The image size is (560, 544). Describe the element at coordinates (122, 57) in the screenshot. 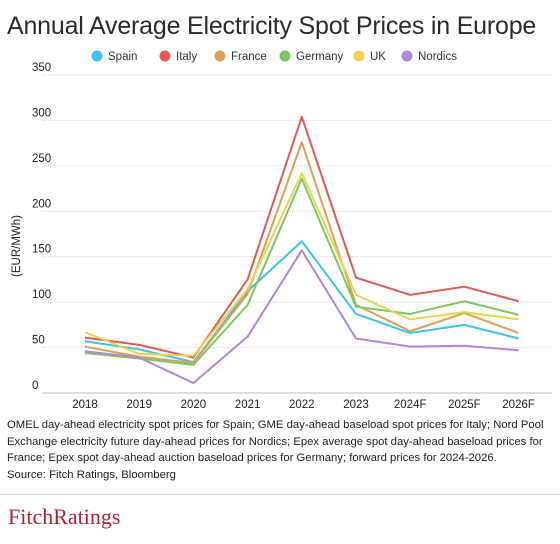

I see `legend-label-spain: Spain` at that location.